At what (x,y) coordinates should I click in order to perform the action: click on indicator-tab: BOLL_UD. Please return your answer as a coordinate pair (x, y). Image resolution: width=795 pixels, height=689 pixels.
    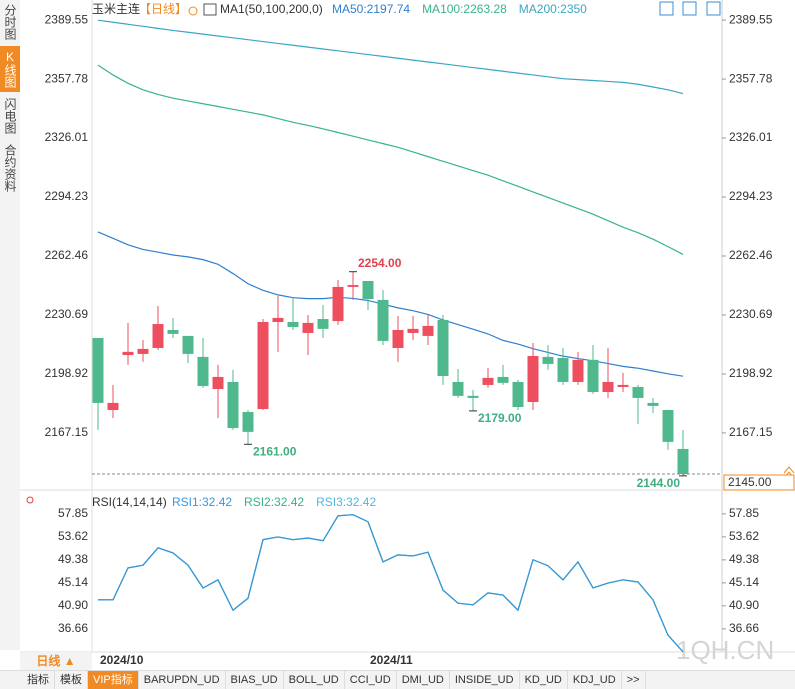
    Looking at the image, I should click on (314, 680).